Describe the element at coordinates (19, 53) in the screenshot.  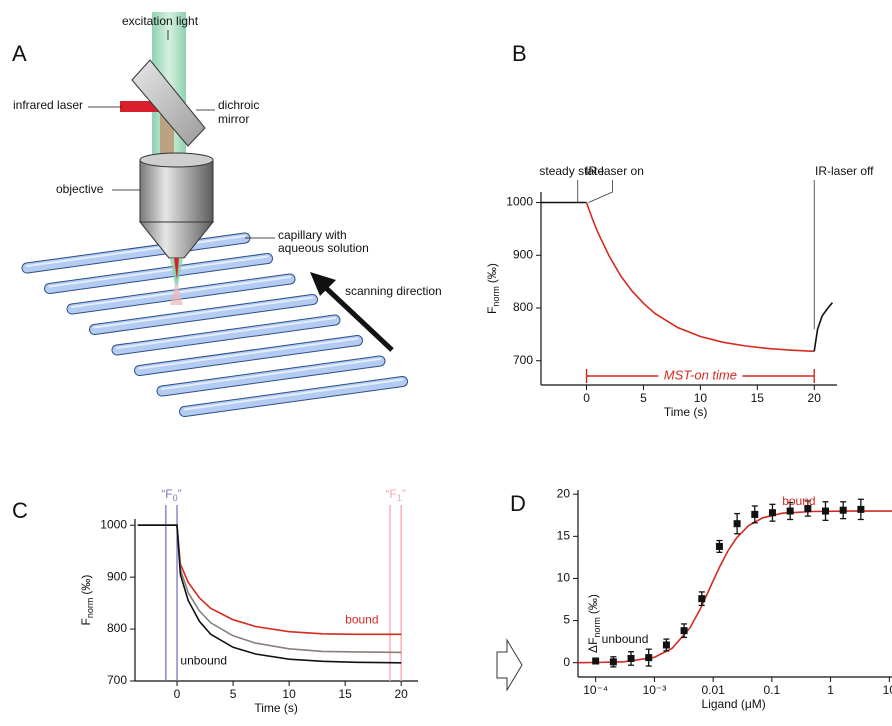
I see `panel-label: A` at that location.